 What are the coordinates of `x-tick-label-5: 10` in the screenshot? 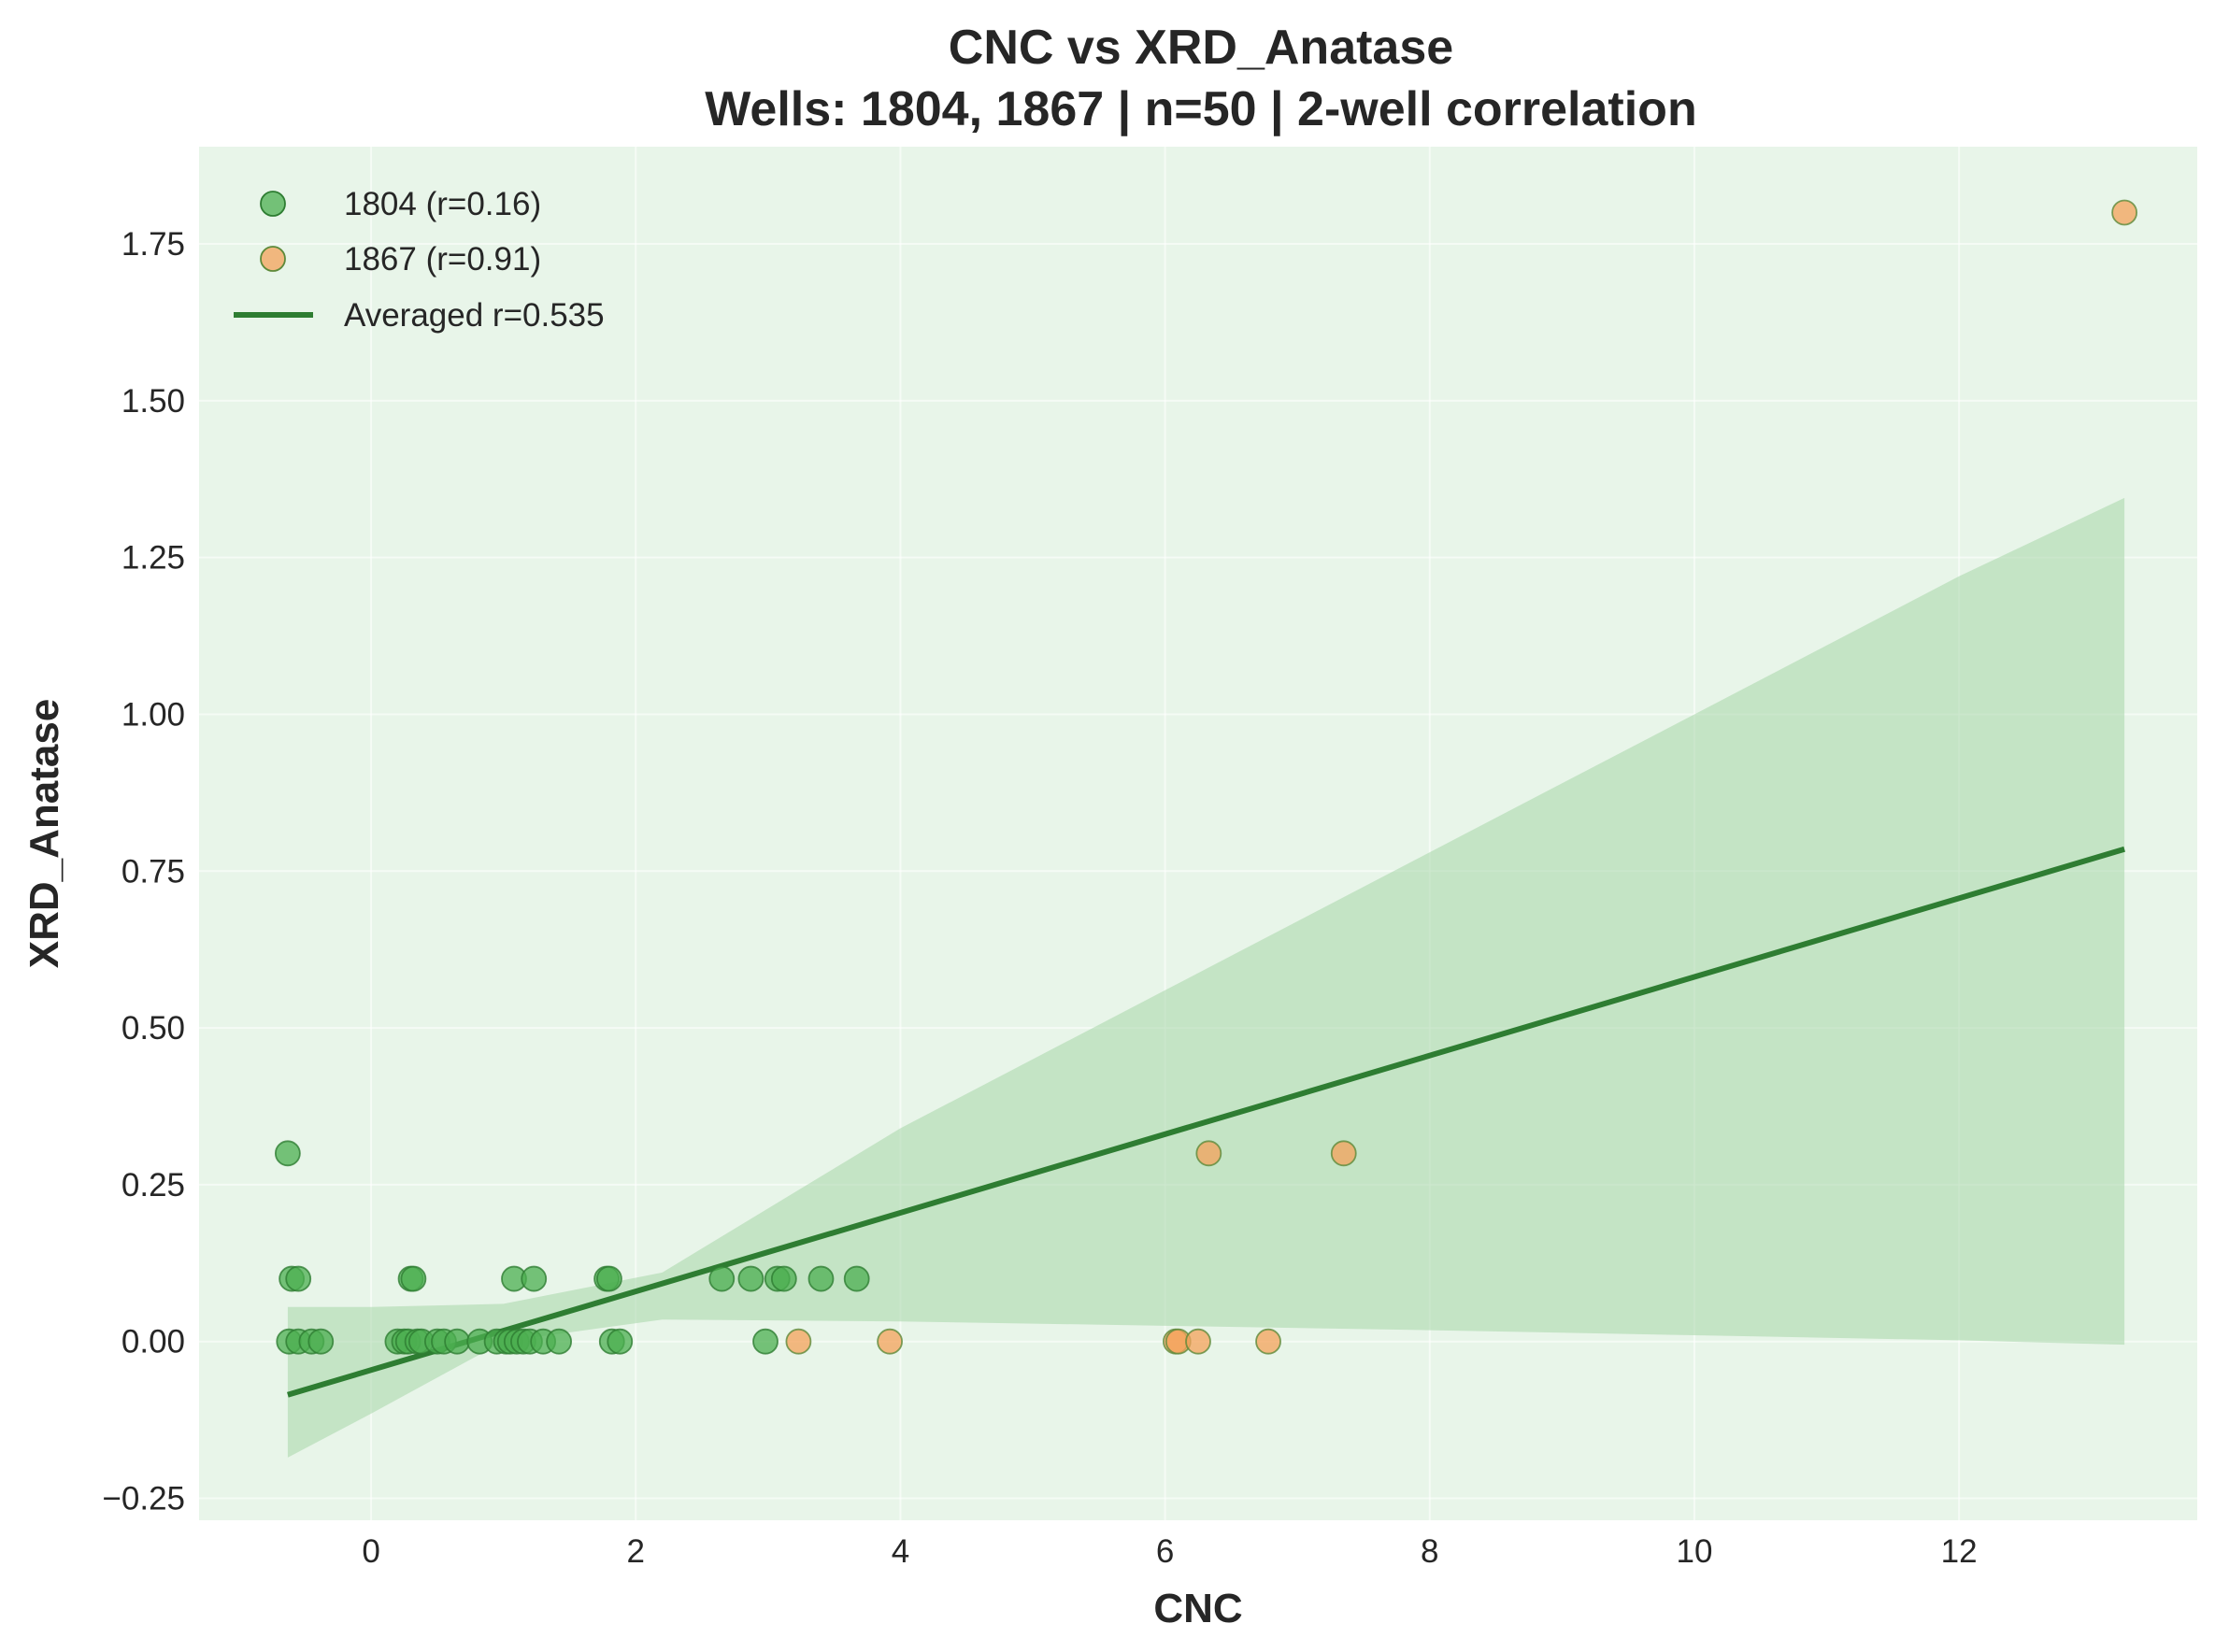 It's located at (1694, 1552).